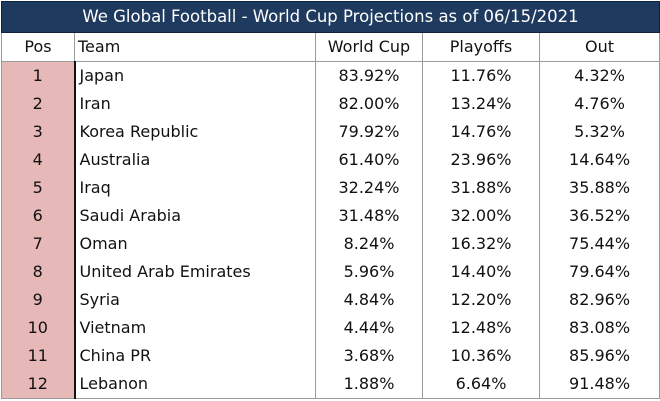 The height and width of the screenshot is (401, 660). Describe the element at coordinates (599, 244) in the screenshot. I see `out-cell: 75.44%` at that location.